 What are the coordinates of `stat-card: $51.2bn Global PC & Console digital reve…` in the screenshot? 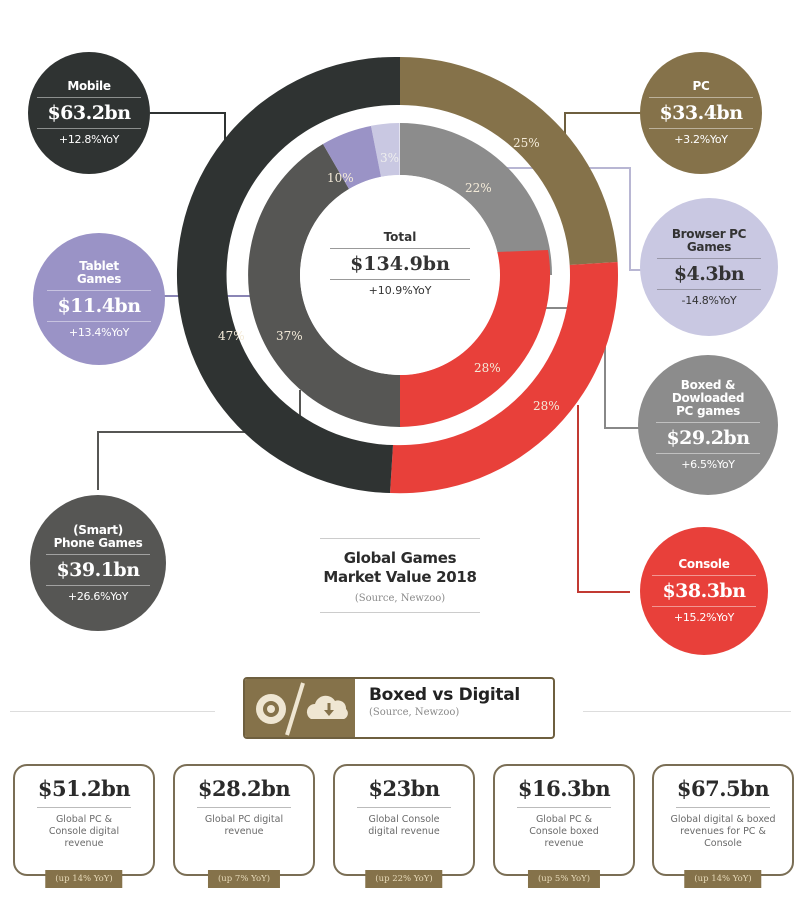 It's located at (84, 826).